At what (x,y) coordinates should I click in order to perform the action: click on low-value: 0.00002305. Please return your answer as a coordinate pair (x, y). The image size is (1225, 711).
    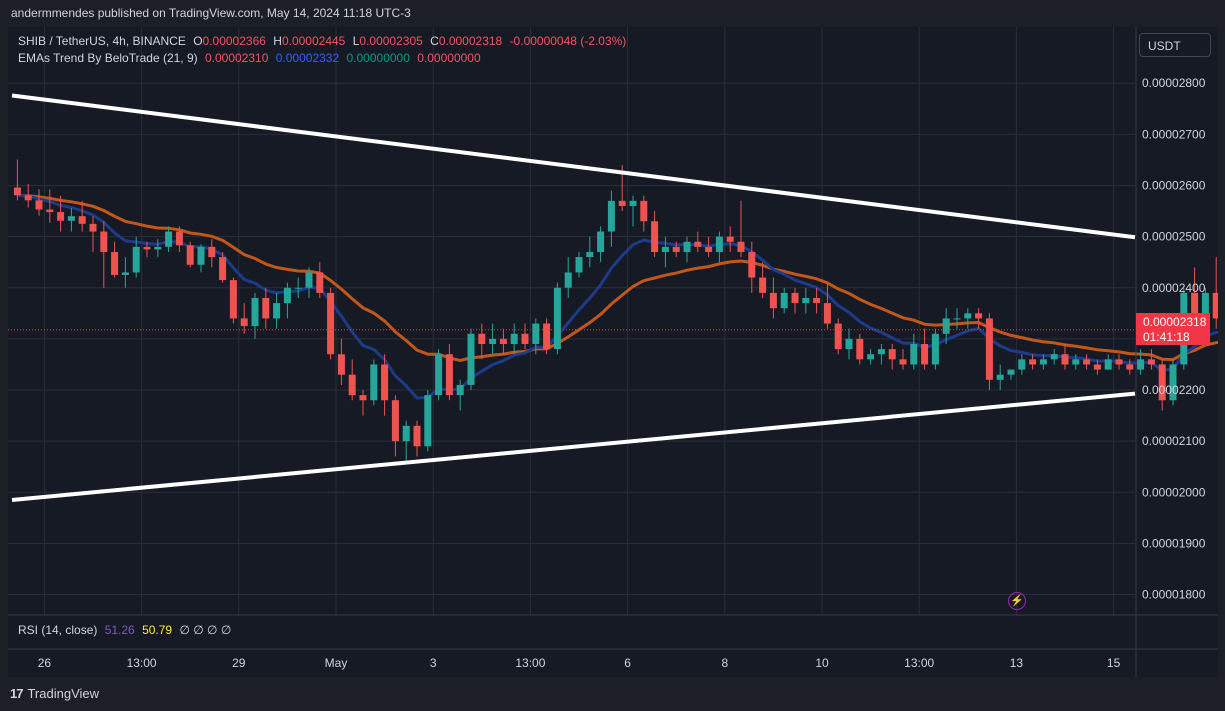
    Looking at the image, I should click on (391, 41).